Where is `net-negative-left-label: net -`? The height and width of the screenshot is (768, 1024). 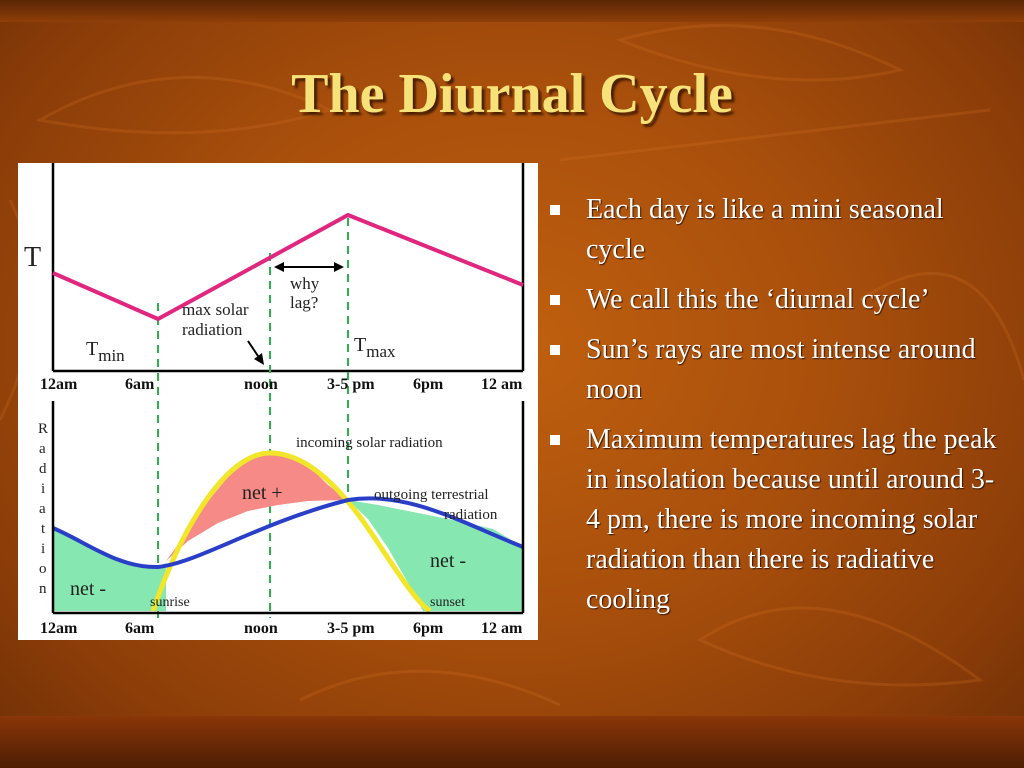
net-negative-left-label: net - is located at coordinates (88, 589).